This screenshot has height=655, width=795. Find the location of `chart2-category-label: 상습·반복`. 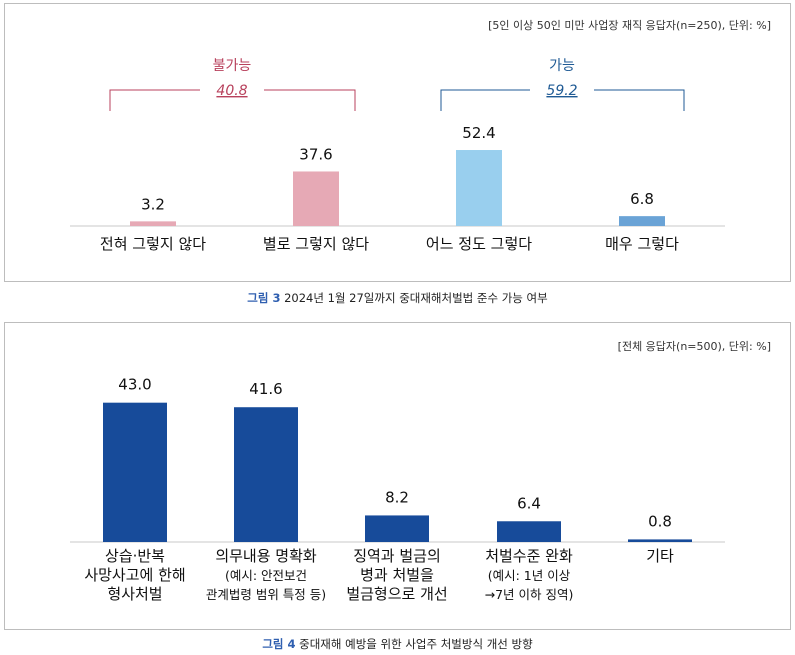

chart2-category-label: 상습·반복 is located at coordinates (135, 556).